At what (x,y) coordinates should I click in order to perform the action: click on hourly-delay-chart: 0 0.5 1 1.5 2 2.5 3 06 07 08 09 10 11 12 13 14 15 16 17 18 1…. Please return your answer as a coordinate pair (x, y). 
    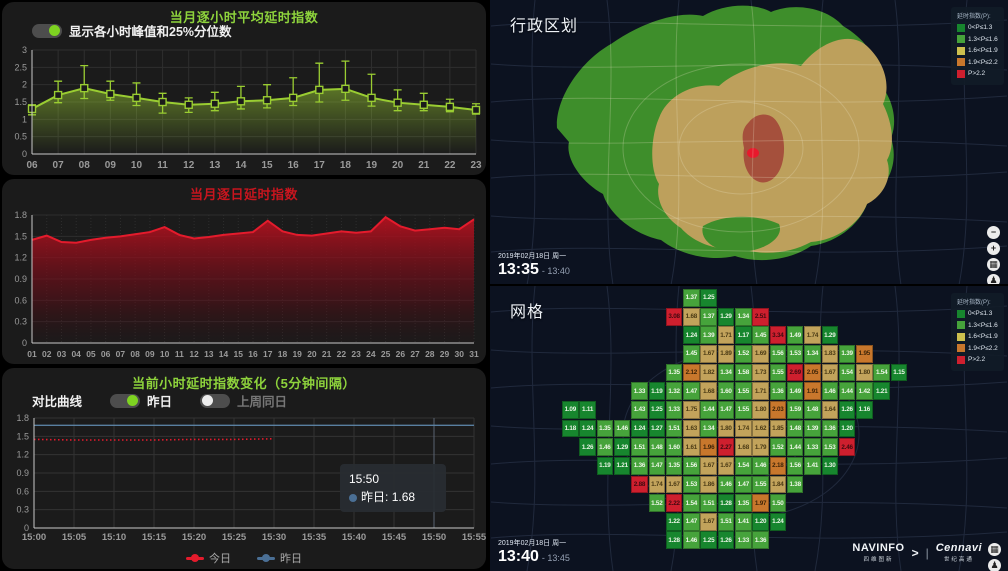
    Looking at the image, I should click on (244, 107).